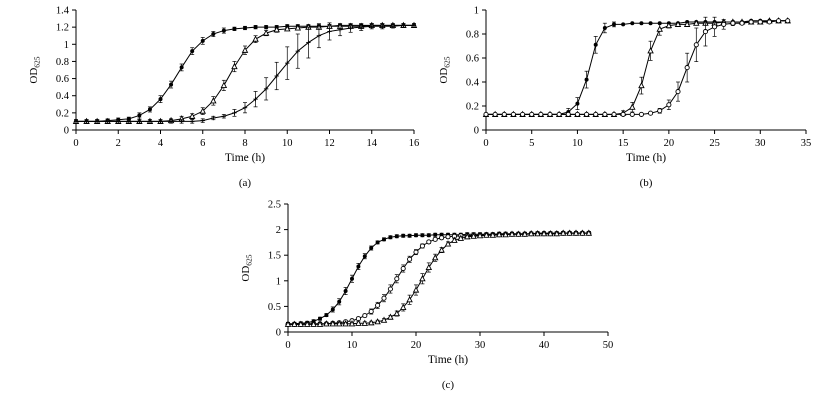  What do you see at coordinates (62, 28) in the screenshot?
I see `svg-text: 1.2` at bounding box center [62, 28].